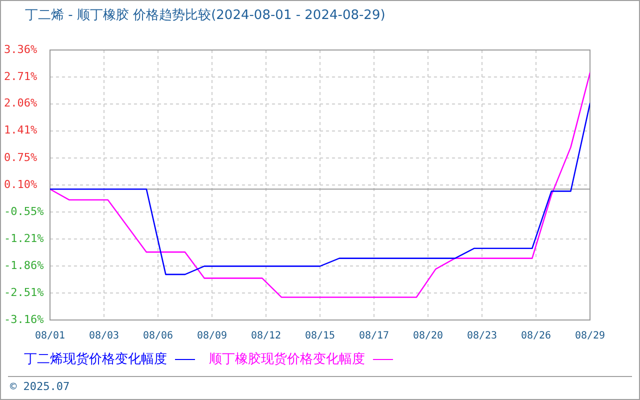 The image size is (640, 400). What do you see at coordinates (104, 336) in the screenshot?
I see `x-tick-label: 08/03` at bounding box center [104, 336].